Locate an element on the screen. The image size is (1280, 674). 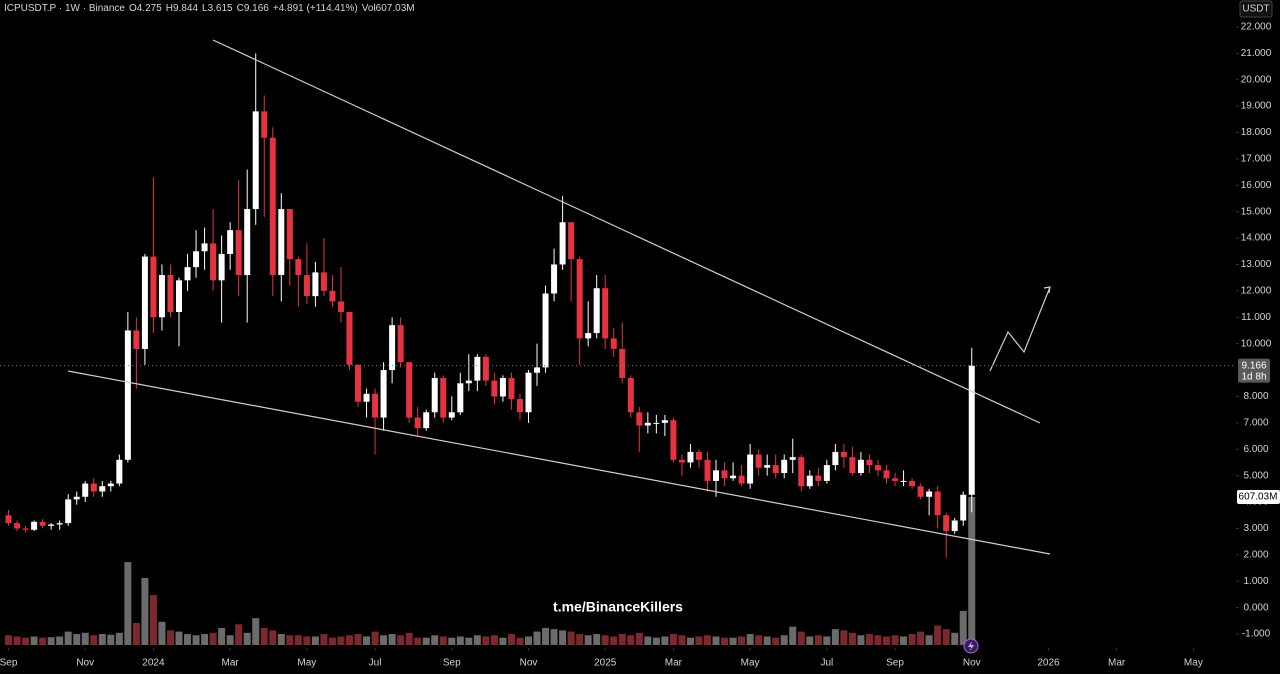
projection-arrowhead is located at coordinates (1047, 290).